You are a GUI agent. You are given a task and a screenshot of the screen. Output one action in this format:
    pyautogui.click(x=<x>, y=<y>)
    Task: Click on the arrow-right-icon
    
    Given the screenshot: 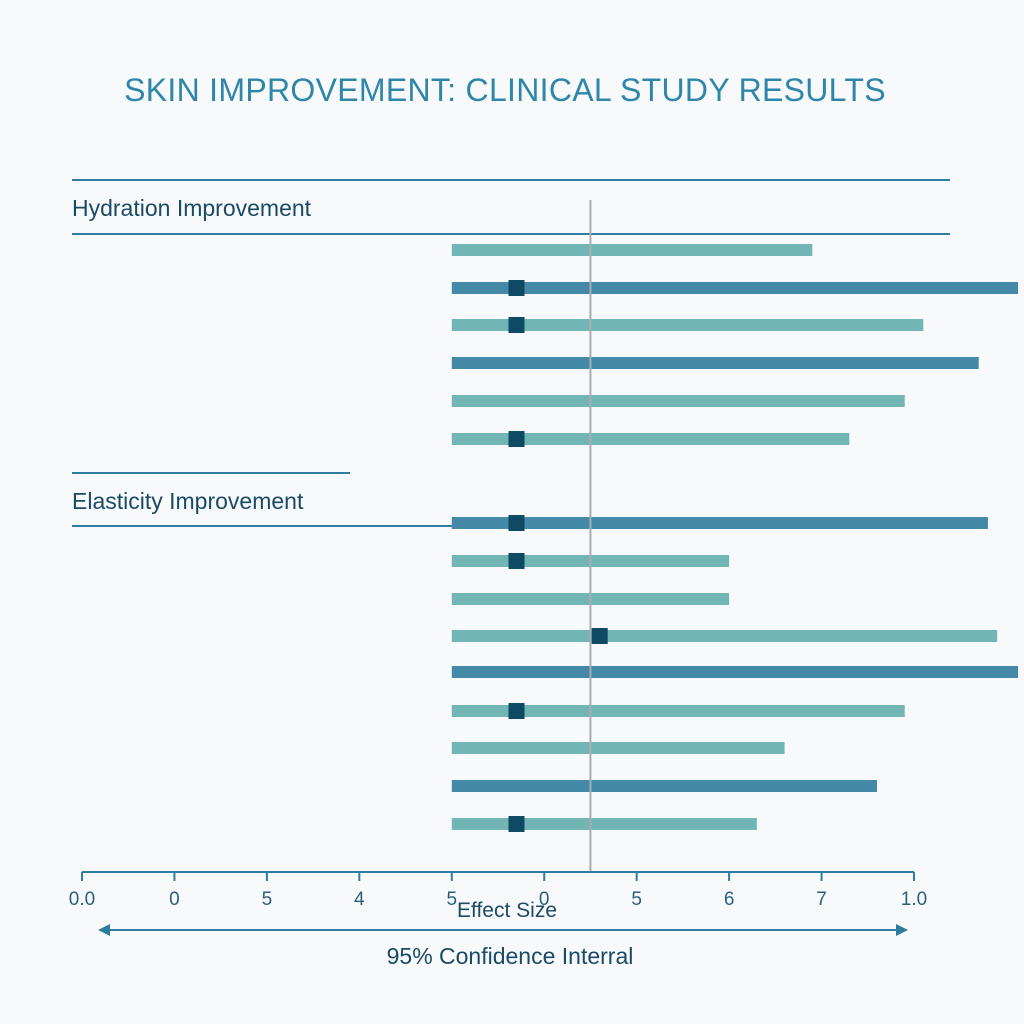 What is the action you would take?
    pyautogui.click(x=902, y=930)
    